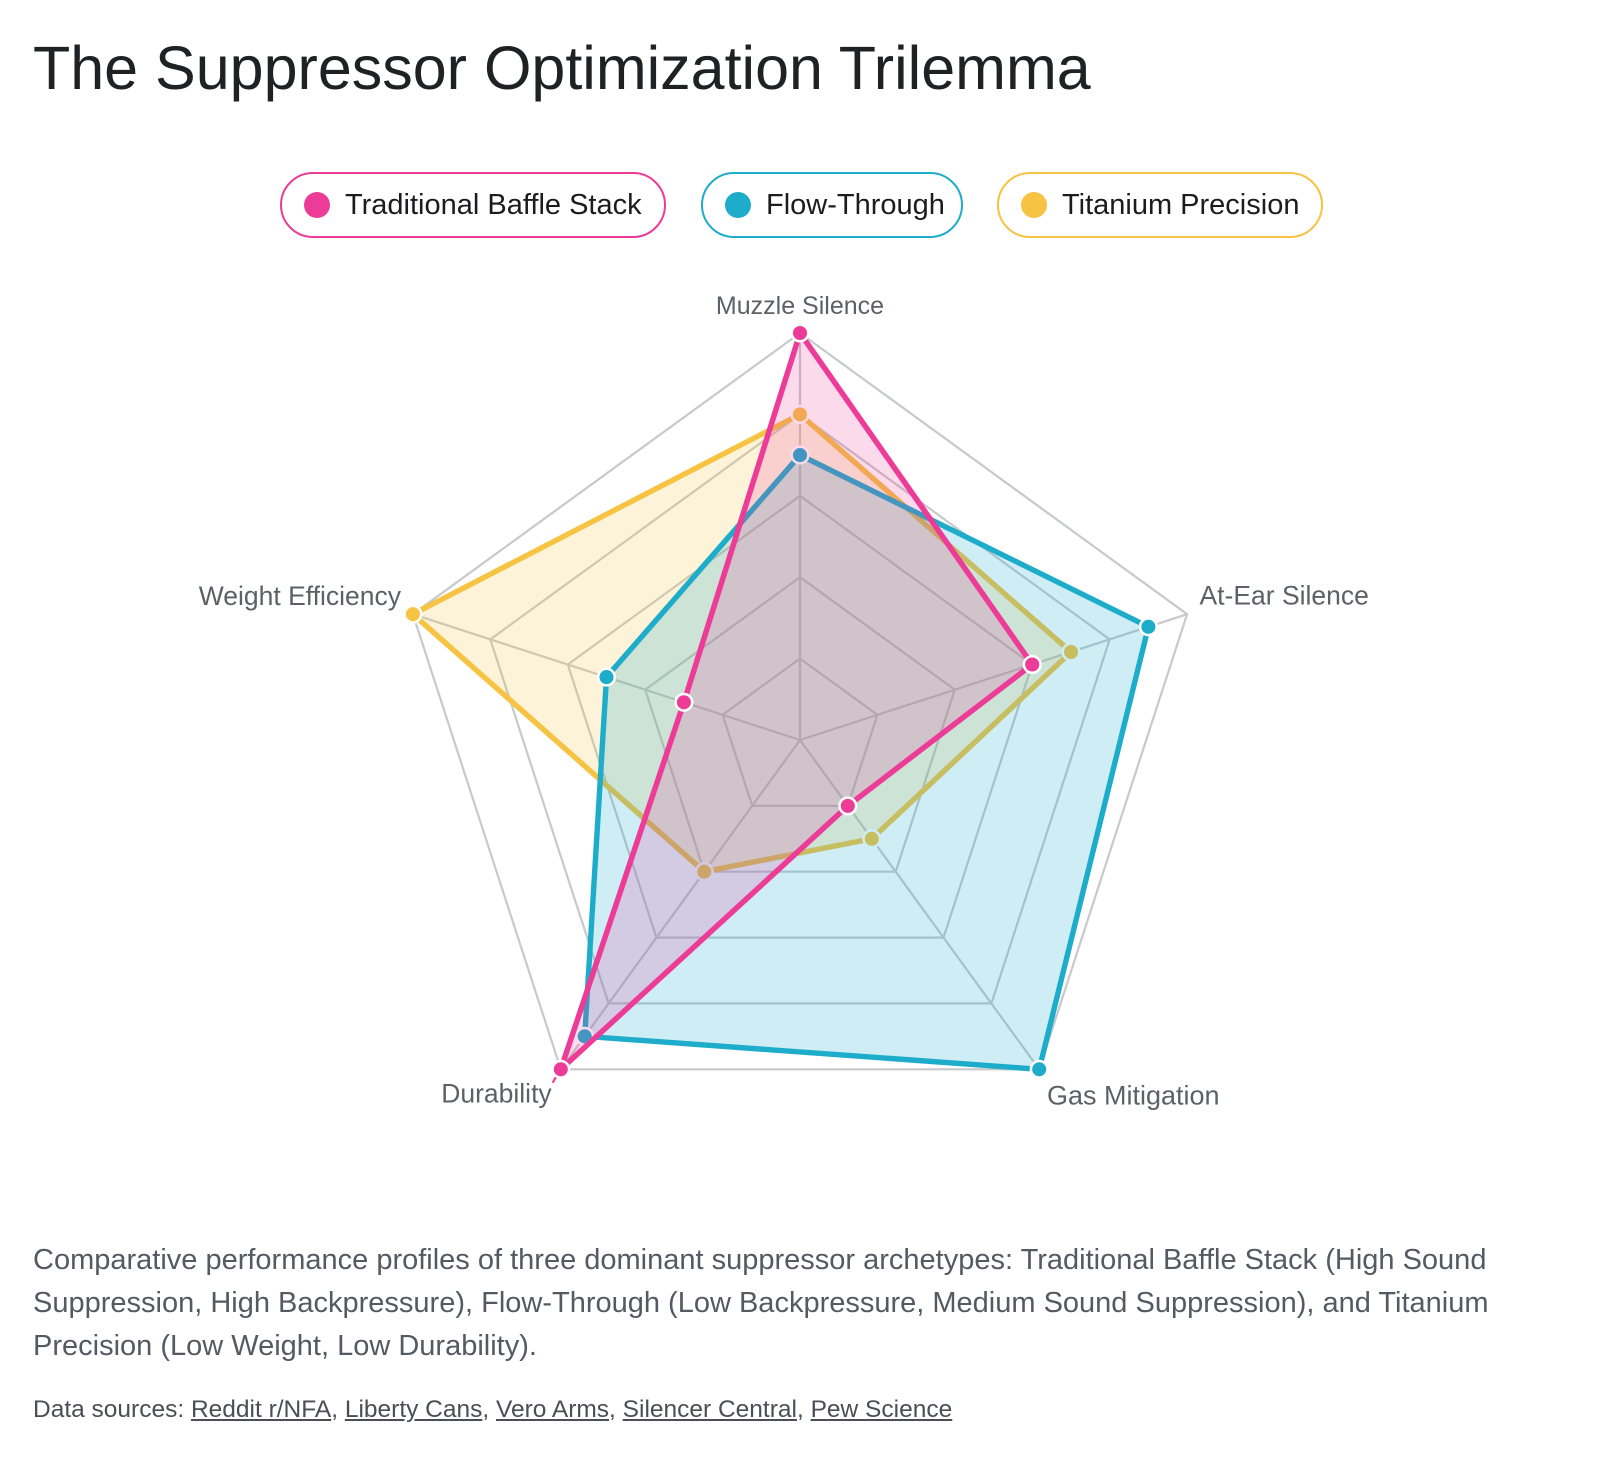 This screenshot has width=1600, height=1460. Describe the element at coordinates (1284, 596) in the screenshot. I see `svg-text: At-Ear Silence` at that location.